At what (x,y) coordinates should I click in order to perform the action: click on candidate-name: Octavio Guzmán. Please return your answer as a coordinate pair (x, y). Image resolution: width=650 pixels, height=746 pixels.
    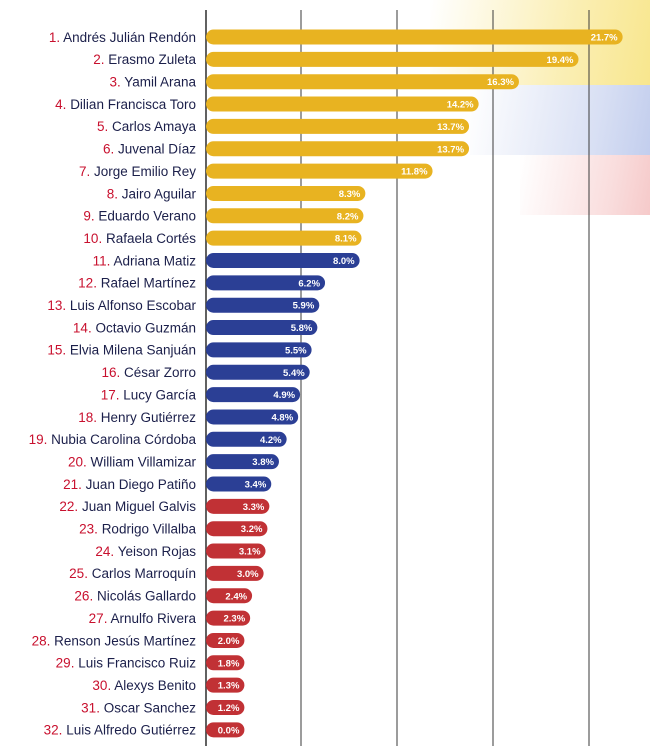
    Looking at the image, I should click on (145, 327).